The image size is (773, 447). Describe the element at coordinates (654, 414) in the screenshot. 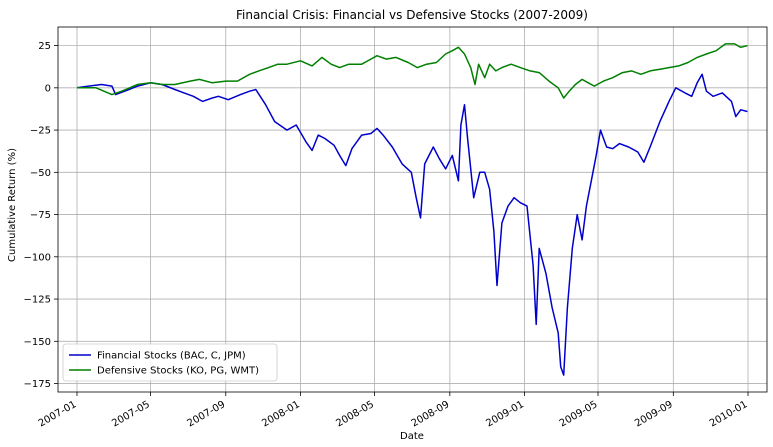

I see `x-tick-label: 2009-09` at that location.